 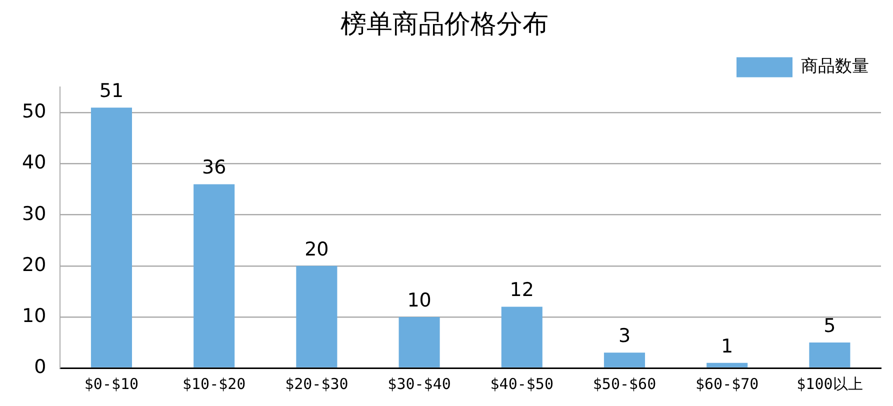 I want to click on chart-title: 榜单商品价格分布, so click(x=444, y=24).